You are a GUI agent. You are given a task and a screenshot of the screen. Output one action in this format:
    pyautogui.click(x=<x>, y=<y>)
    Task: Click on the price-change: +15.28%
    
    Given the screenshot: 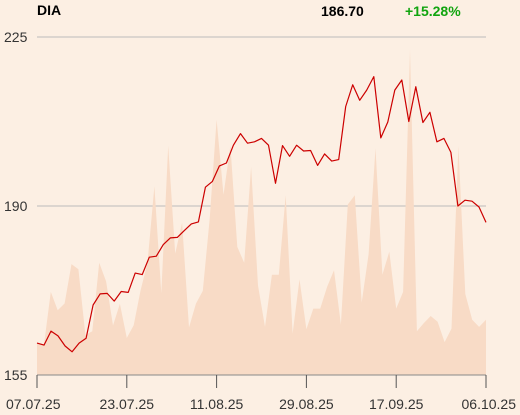 What is the action you would take?
    pyautogui.click(x=433, y=11)
    